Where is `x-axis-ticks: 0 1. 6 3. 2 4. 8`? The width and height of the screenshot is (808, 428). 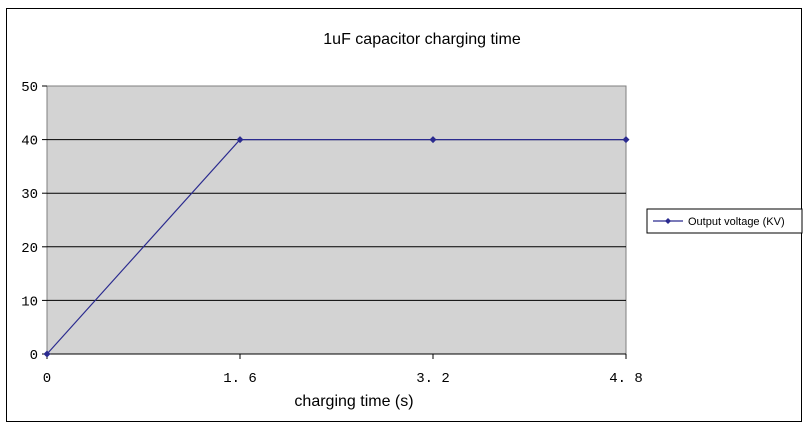
x-axis-ticks: 0 1. 6 3. 2 4. 8 is located at coordinates (343, 370).